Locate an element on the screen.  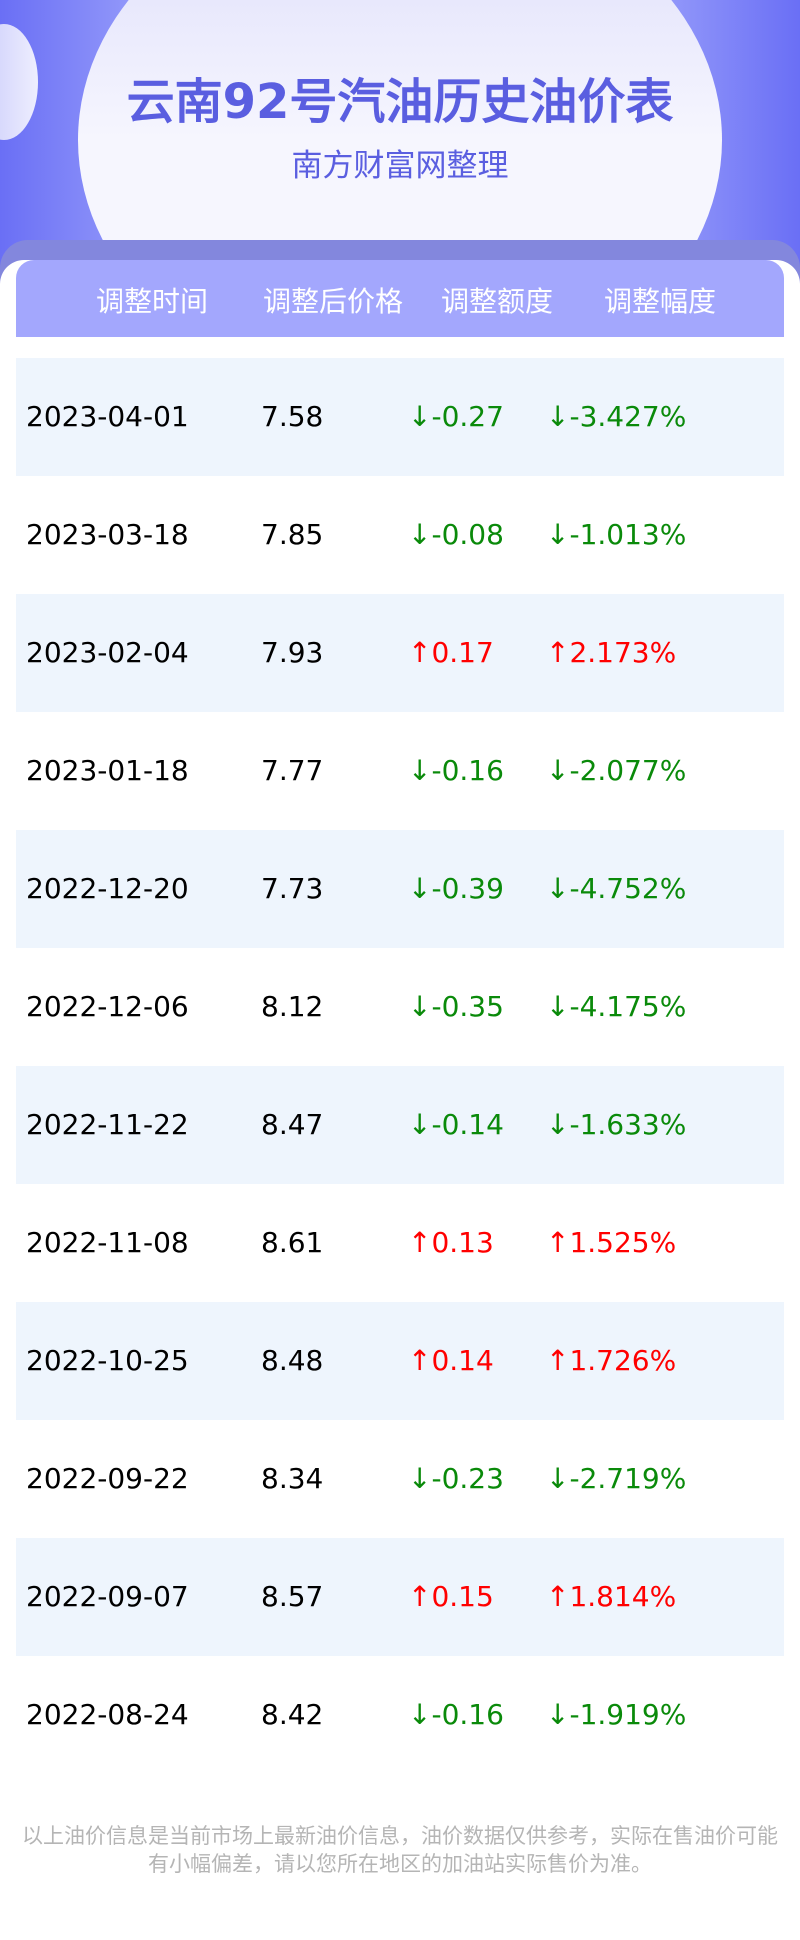
change-cell: ↓-0.08 is located at coordinates (456, 534).